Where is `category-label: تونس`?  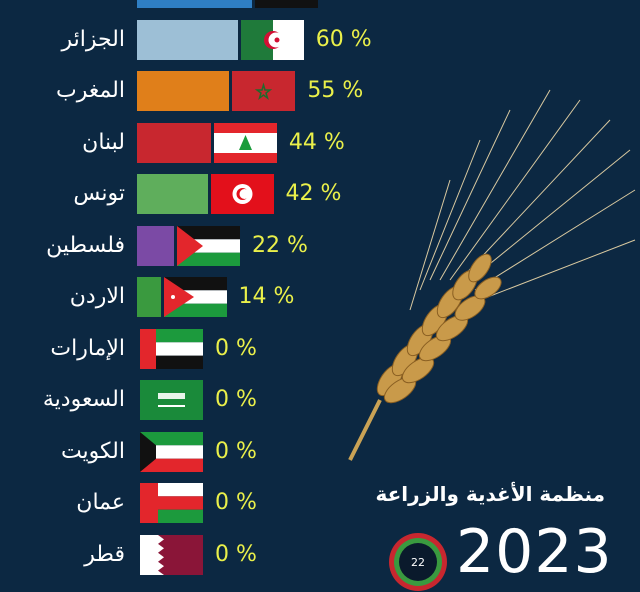
category-label: تونس is located at coordinates (99, 193).